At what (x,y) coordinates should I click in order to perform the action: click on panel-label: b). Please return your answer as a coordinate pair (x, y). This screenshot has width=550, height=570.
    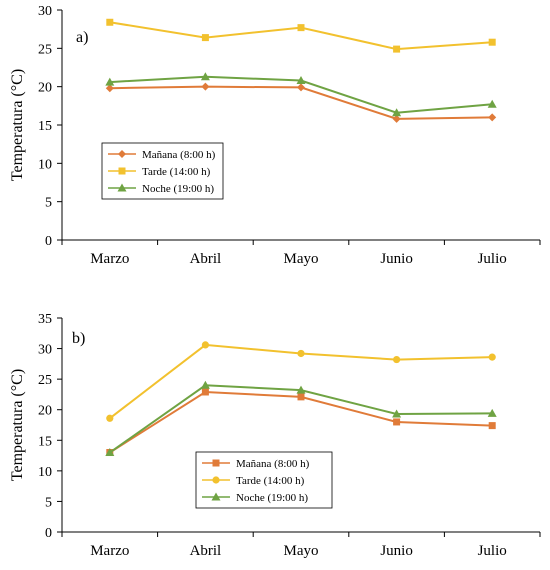
    Looking at the image, I should click on (78, 338).